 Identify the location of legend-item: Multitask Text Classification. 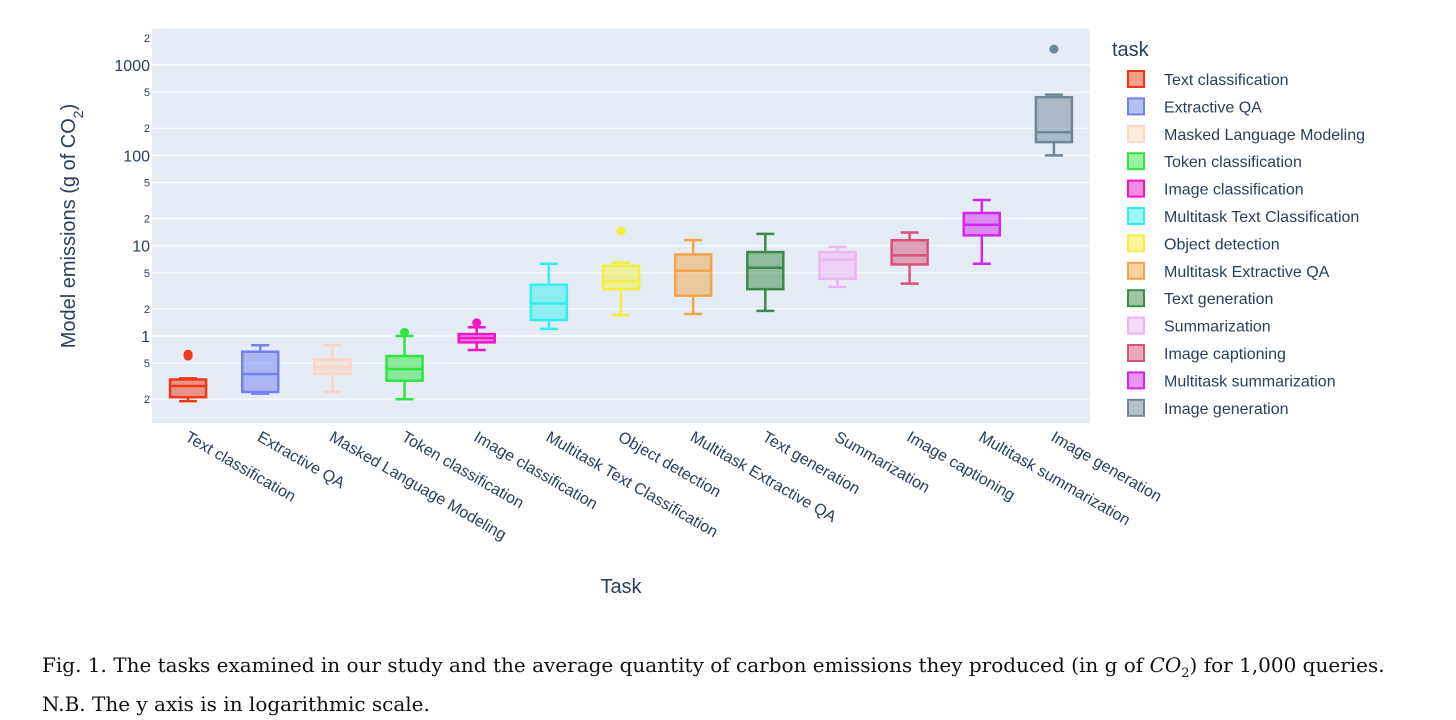
(1243, 216).